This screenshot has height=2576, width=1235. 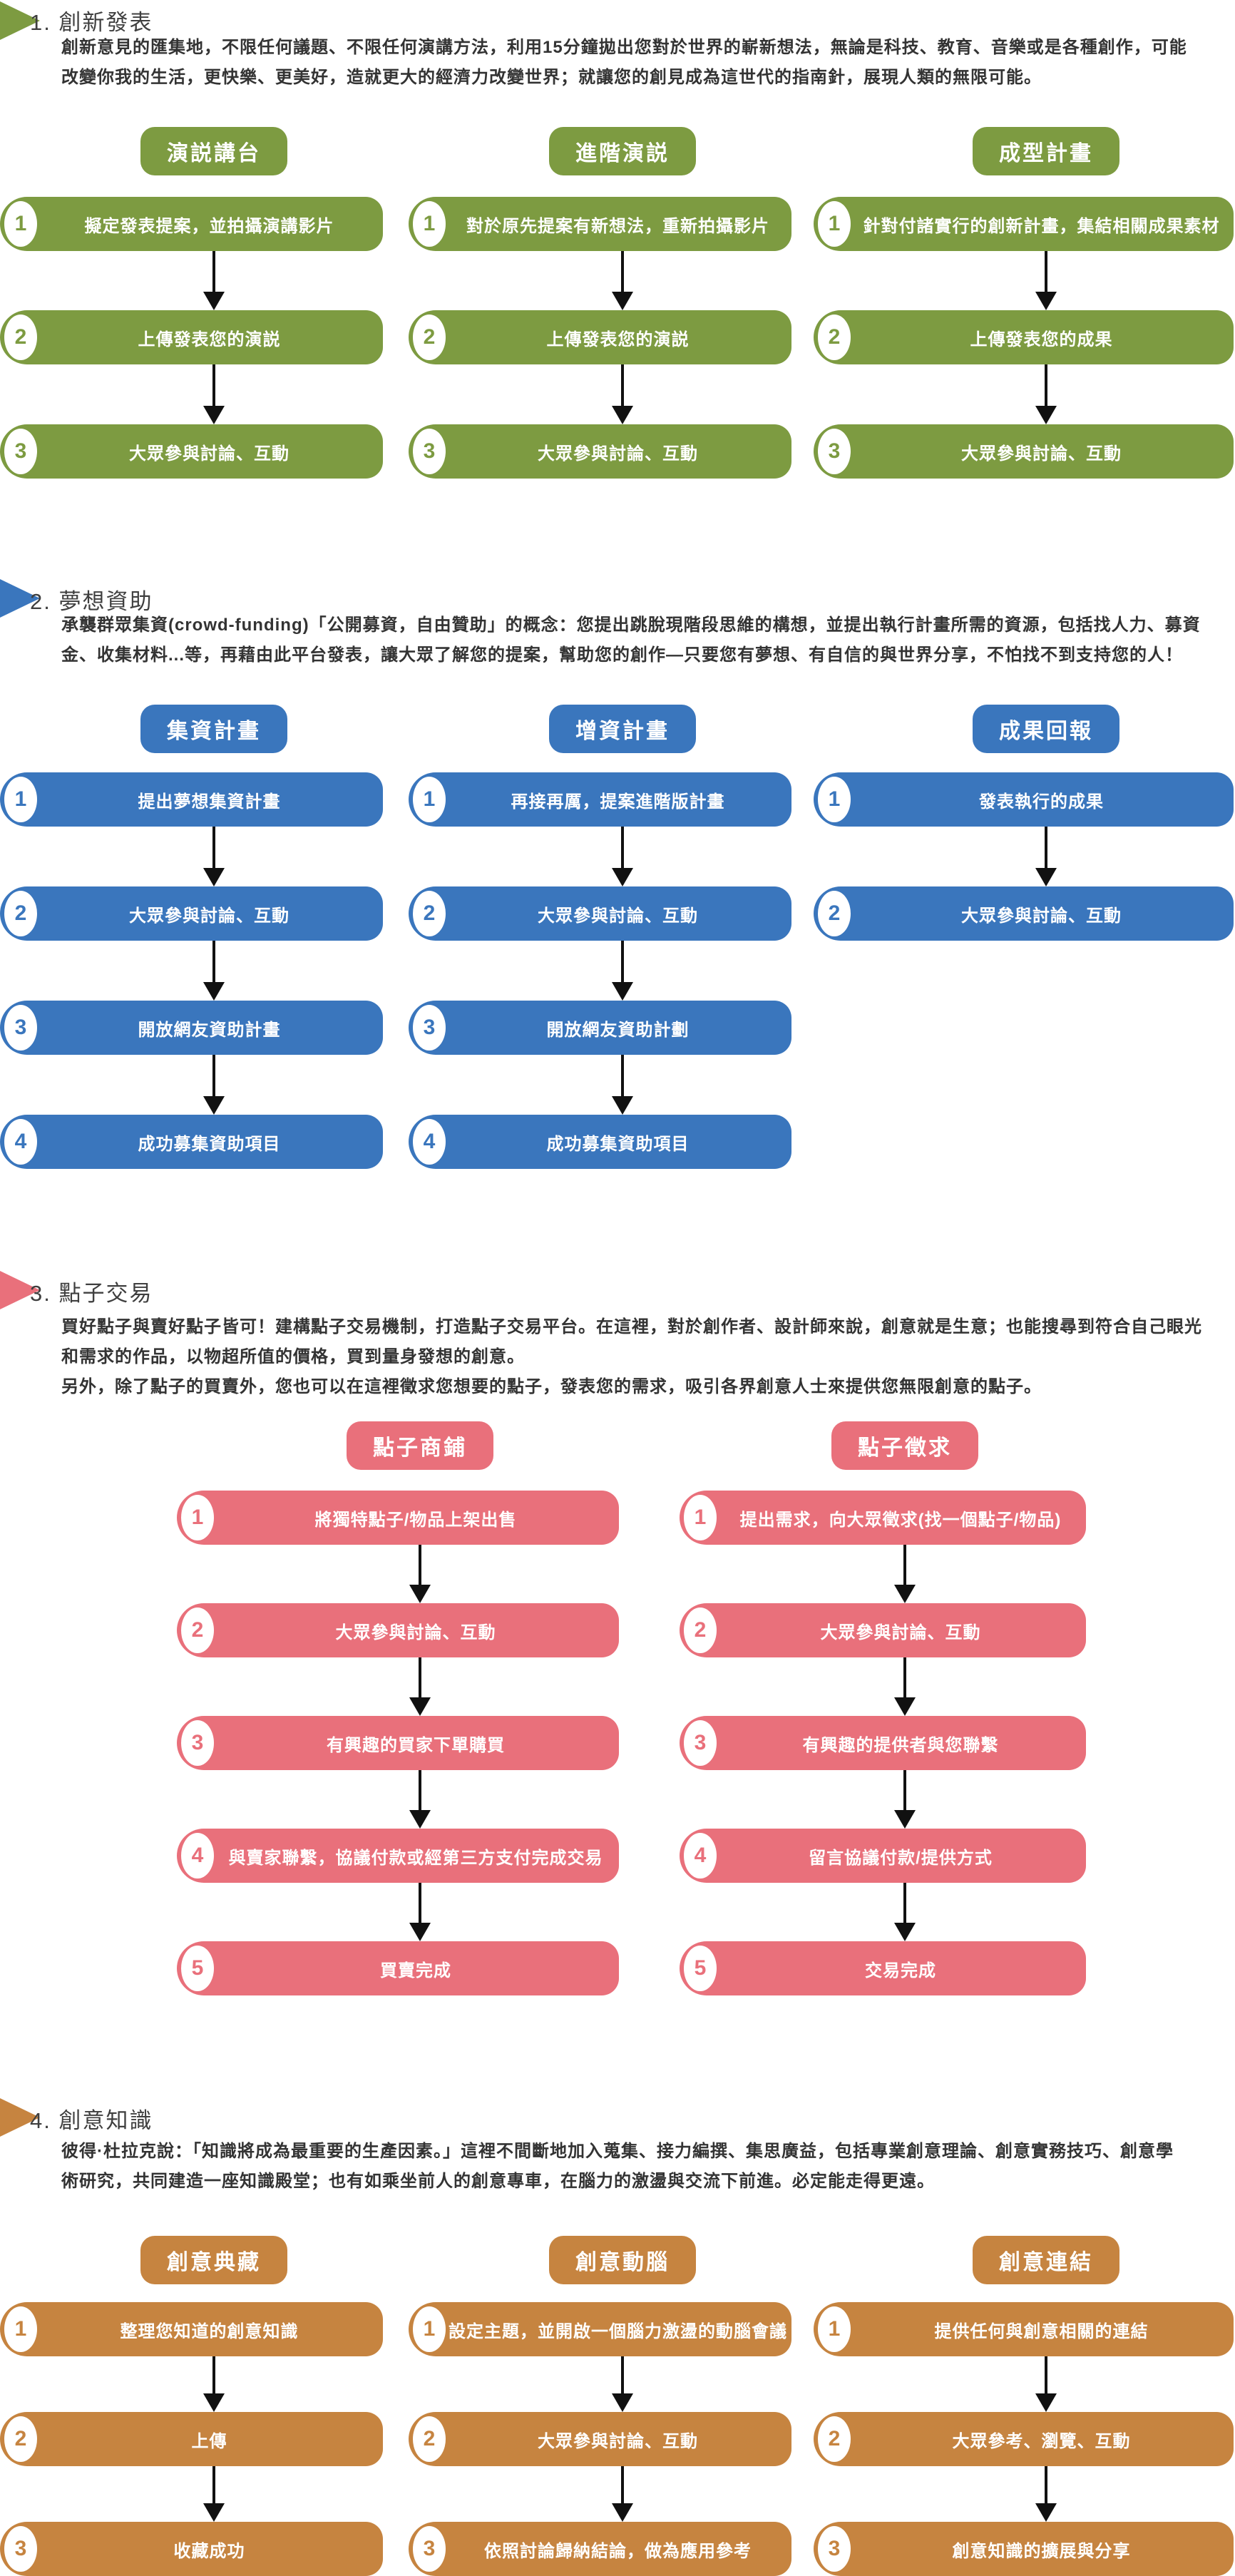 What do you see at coordinates (883, 1518) in the screenshot?
I see `step-pill: 1 提出需求，向大眾徵求(找一個點子/物品)` at bounding box center [883, 1518].